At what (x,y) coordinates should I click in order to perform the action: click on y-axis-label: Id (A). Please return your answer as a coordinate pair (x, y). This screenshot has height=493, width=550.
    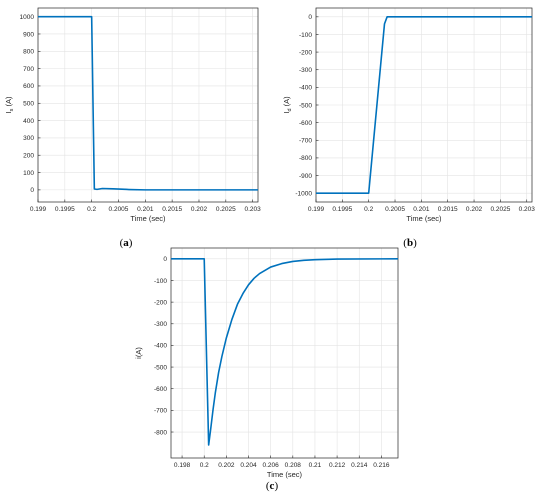
    Looking at the image, I should click on (287, 105).